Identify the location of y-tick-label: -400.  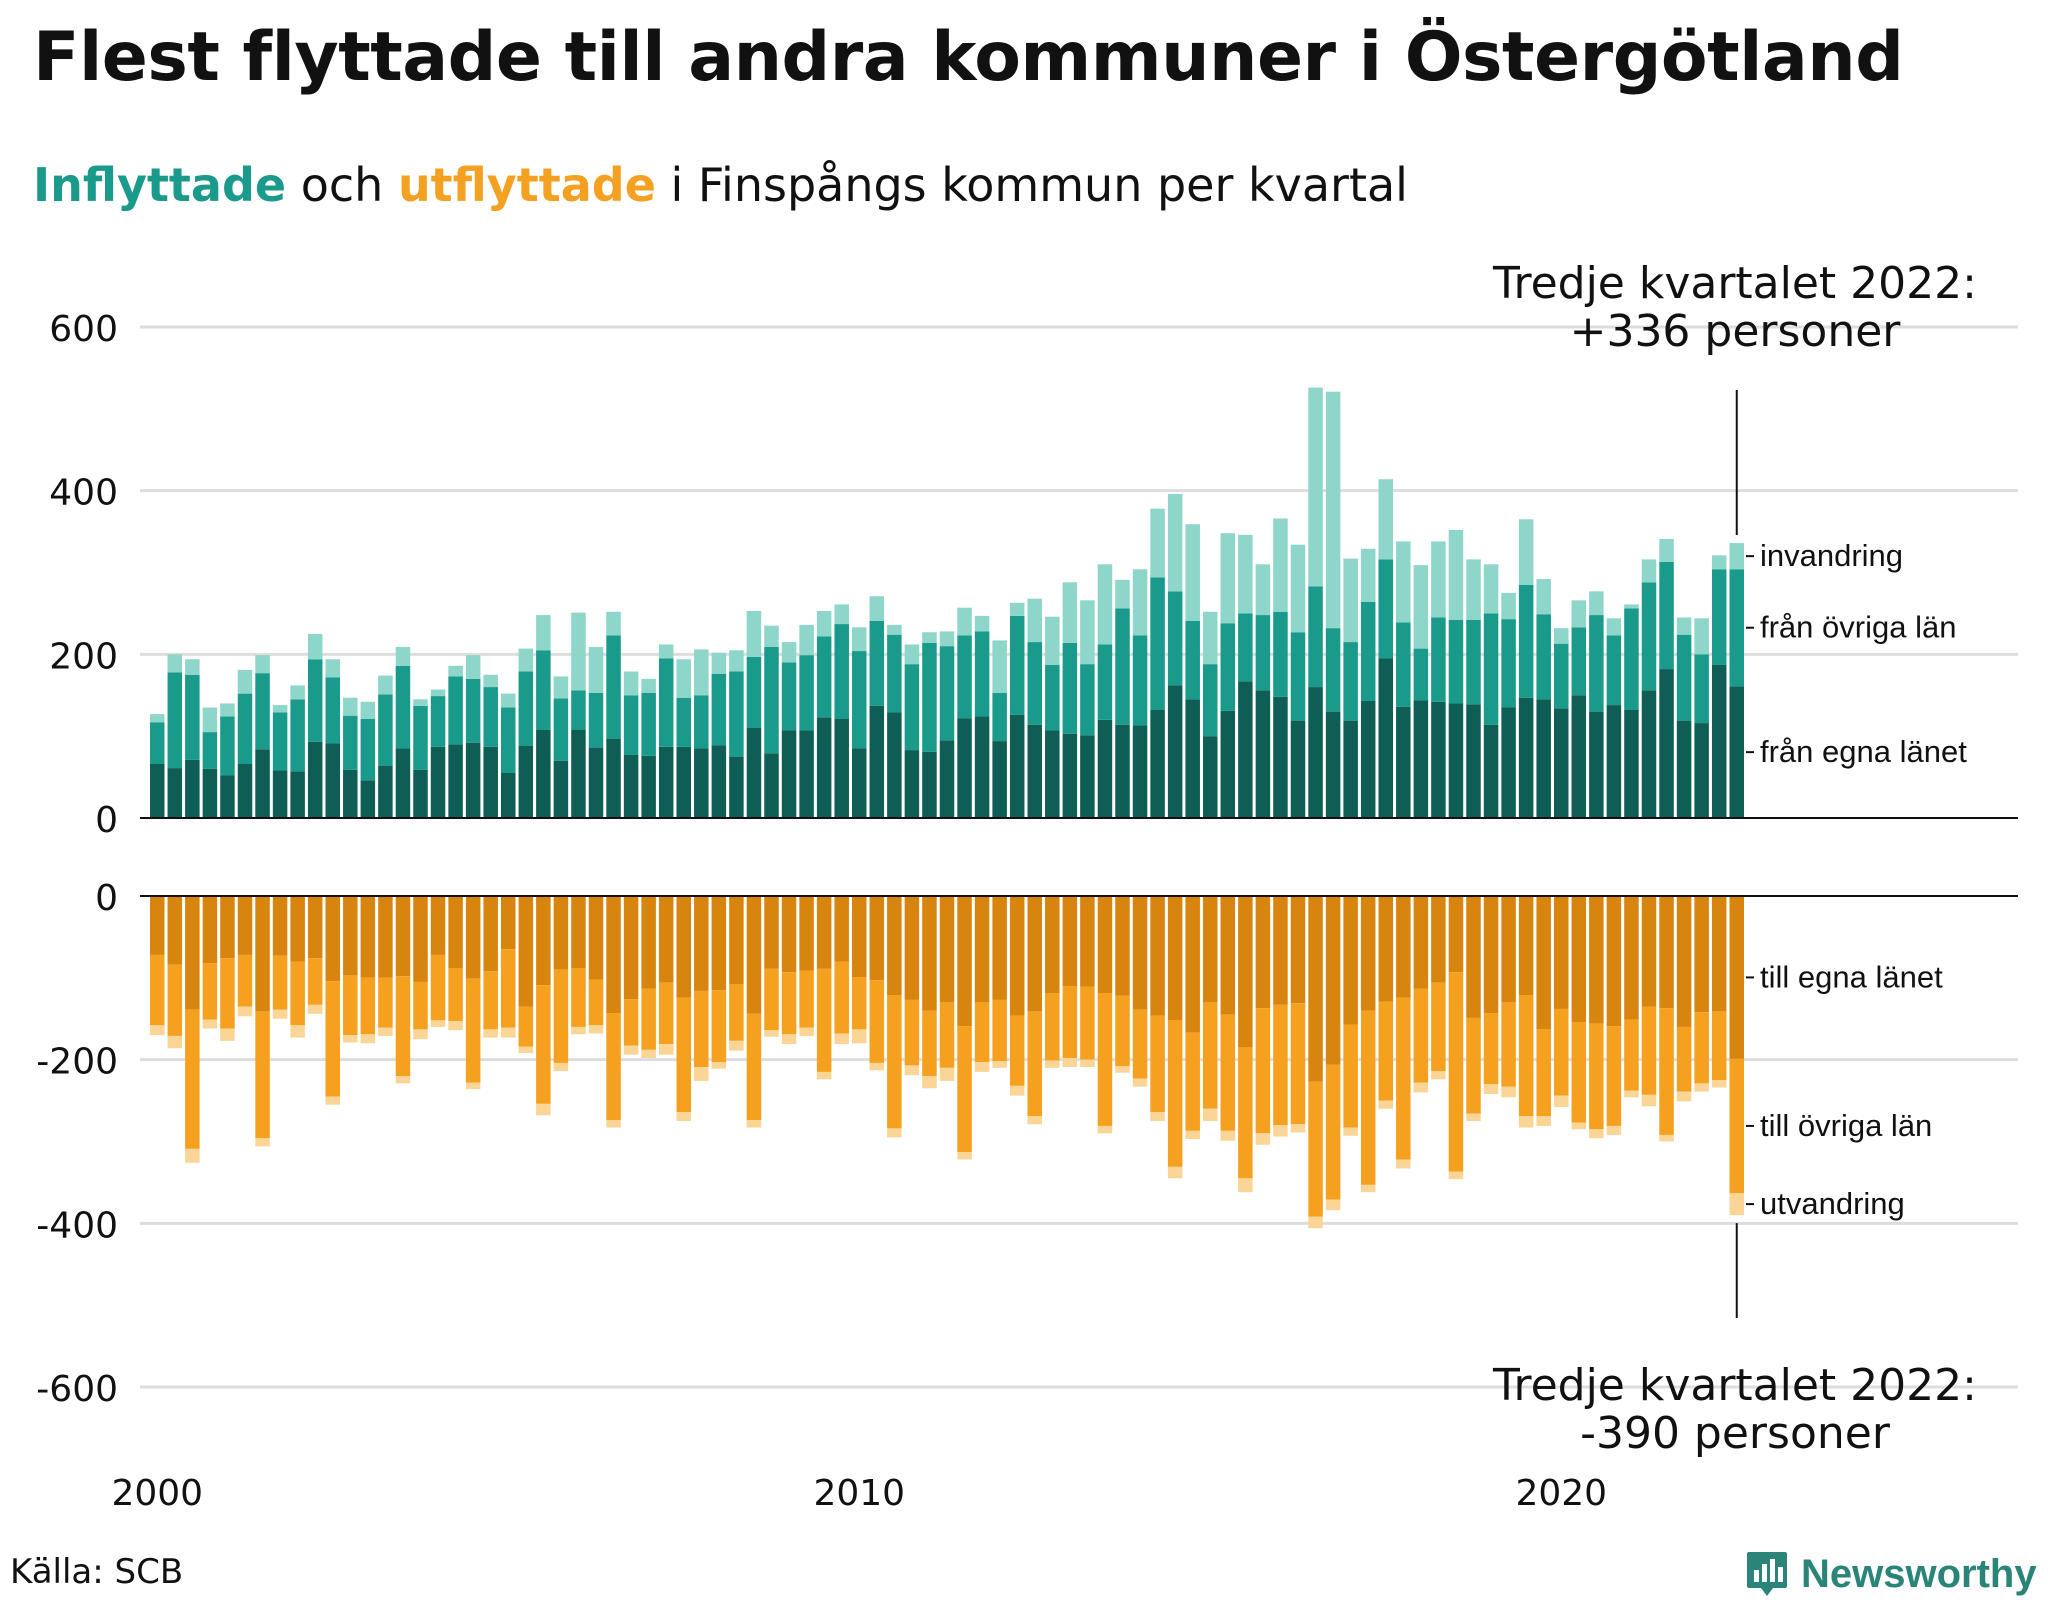
(77, 1225).